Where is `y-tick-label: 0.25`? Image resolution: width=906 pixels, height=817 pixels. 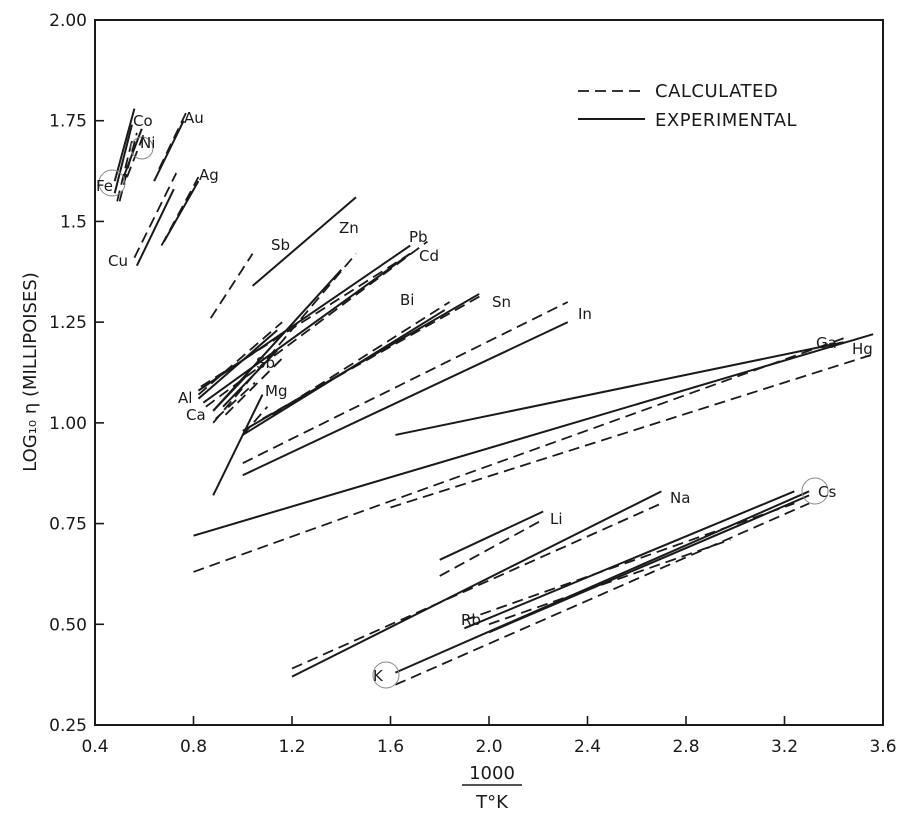 y-tick-label: 0.25 is located at coordinates (68, 726).